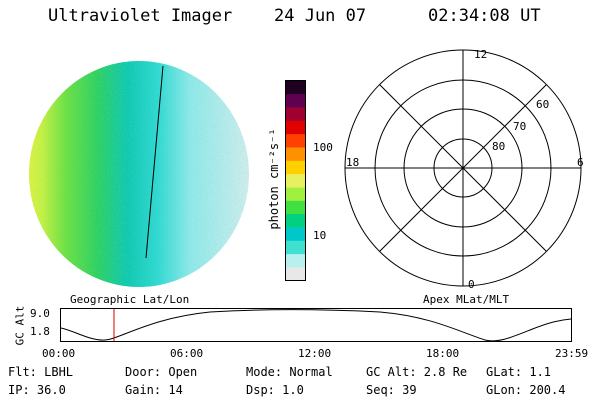  What do you see at coordinates (580, 162) in the screenshot?
I see `mlt-label-6: 6` at bounding box center [580, 162].